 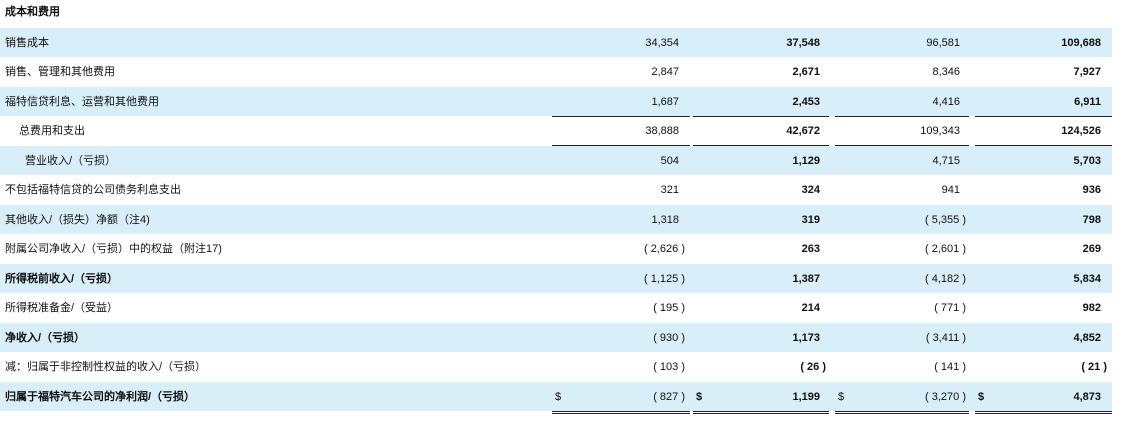 What do you see at coordinates (1094, 367) in the screenshot?
I see `cell-value: ( 21 )` at bounding box center [1094, 367].